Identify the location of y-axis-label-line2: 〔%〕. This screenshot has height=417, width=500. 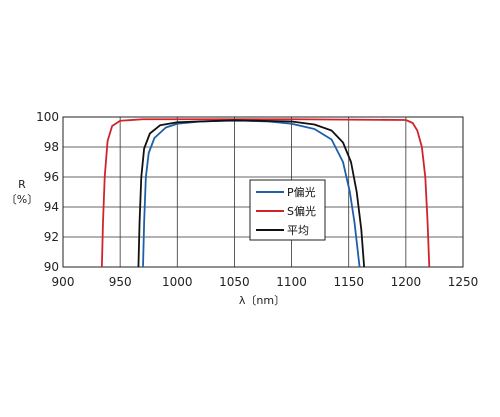
(22, 199).